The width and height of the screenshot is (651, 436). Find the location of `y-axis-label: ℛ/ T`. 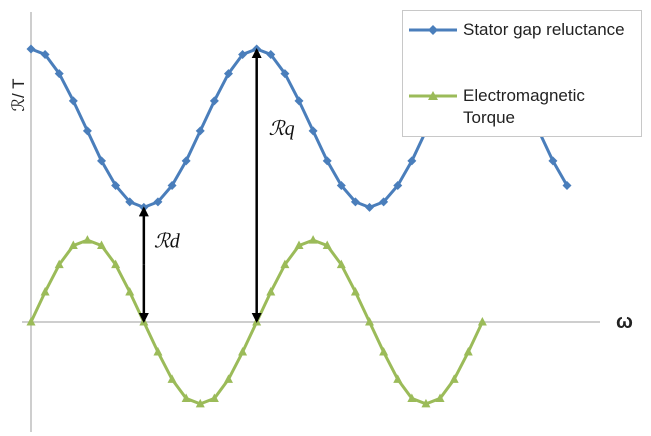

y-axis-label: ℛ/ T is located at coordinates (18, 94).